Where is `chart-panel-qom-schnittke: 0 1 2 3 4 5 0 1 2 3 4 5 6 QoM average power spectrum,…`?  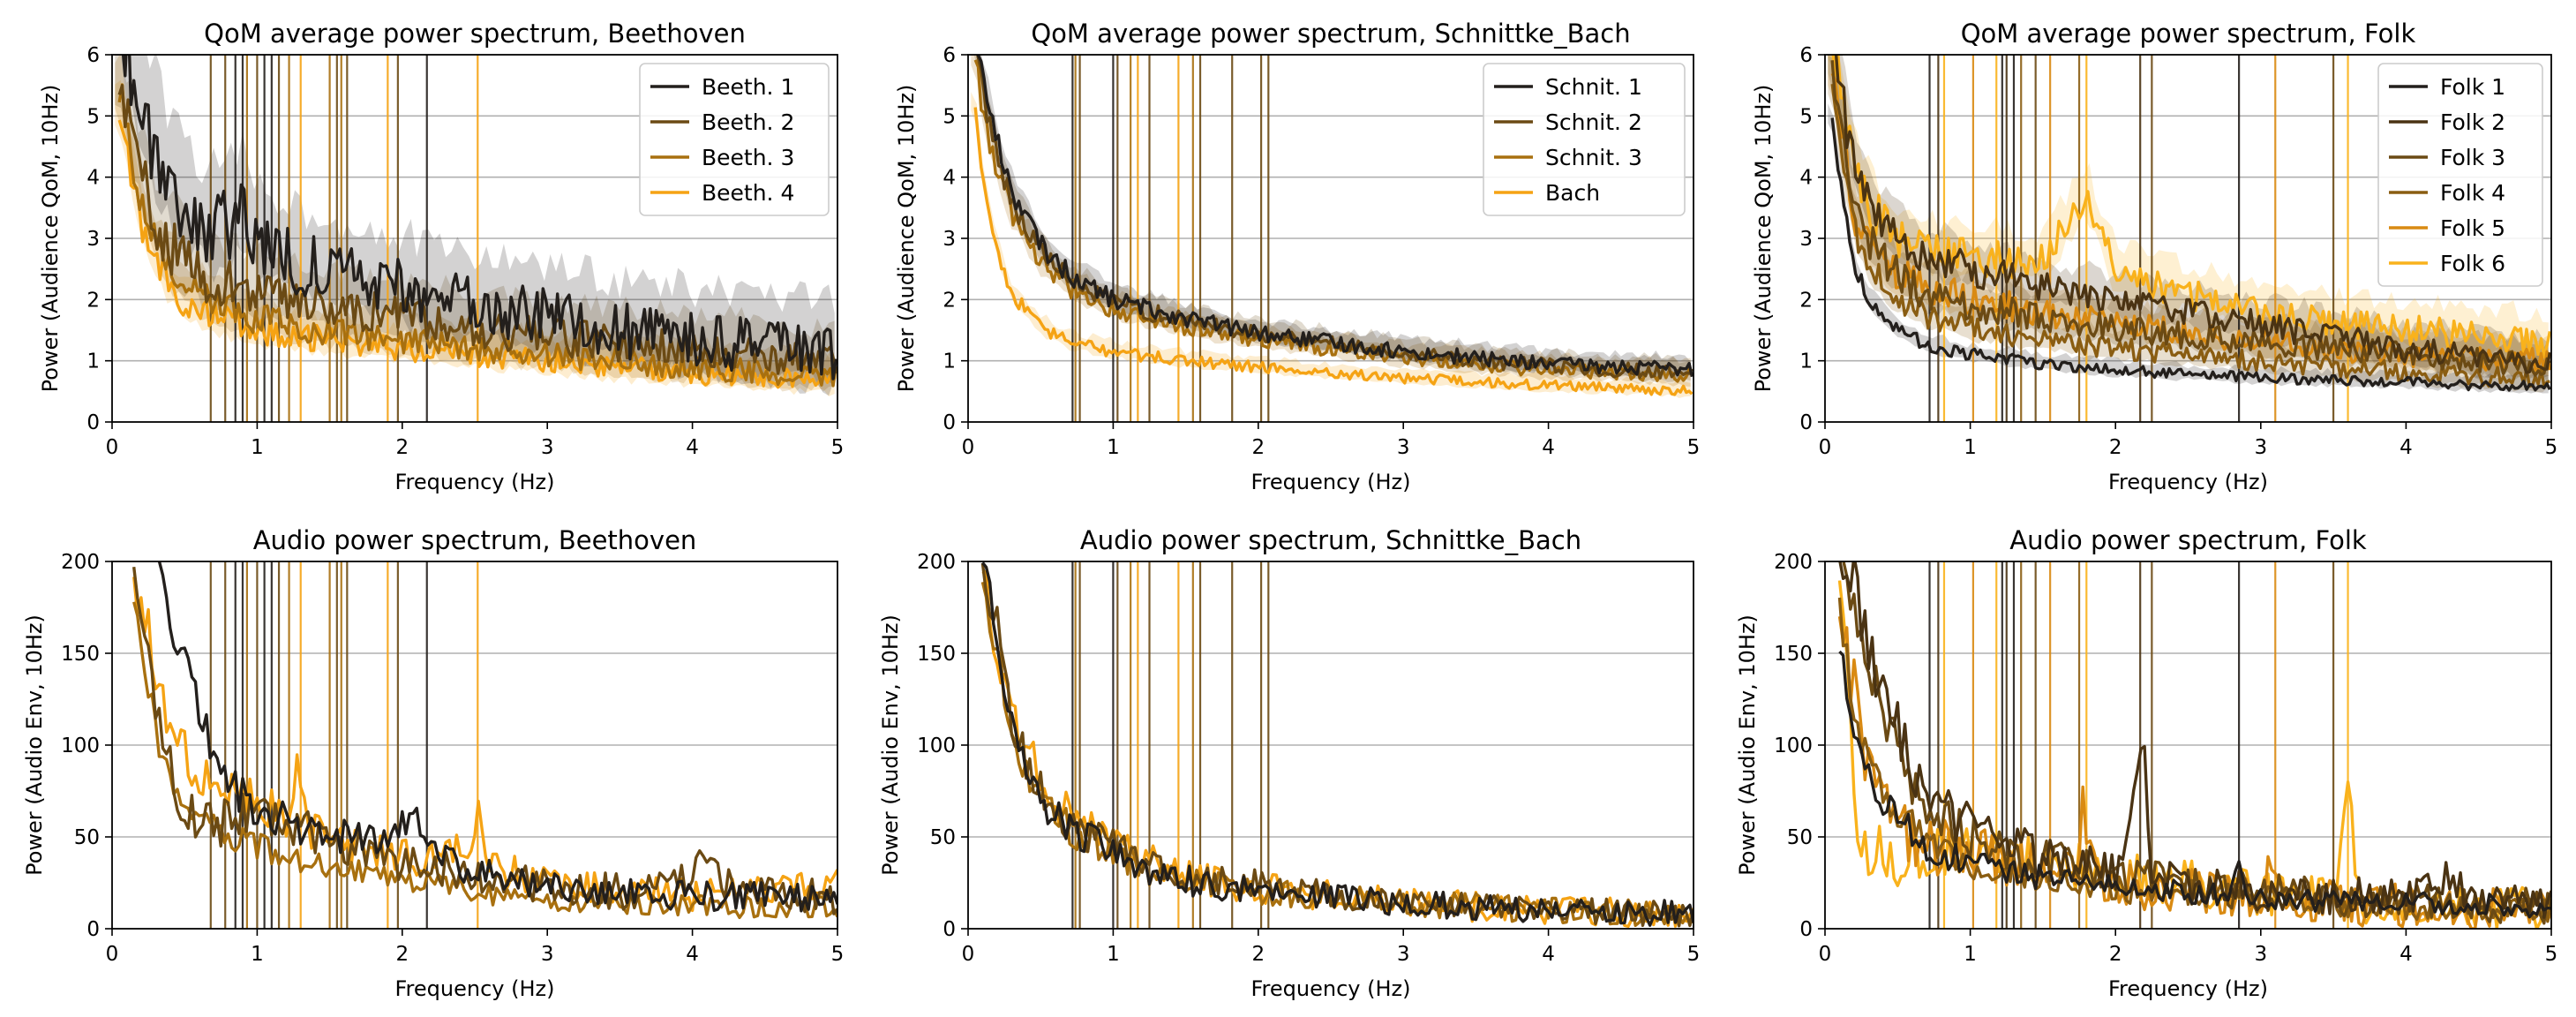
chart-panel-qom-schnittke: 0 1 2 3 4 5 0 1 2 3 4 5 6 QoM average power spectrum,… is located at coordinates (1297, 256).